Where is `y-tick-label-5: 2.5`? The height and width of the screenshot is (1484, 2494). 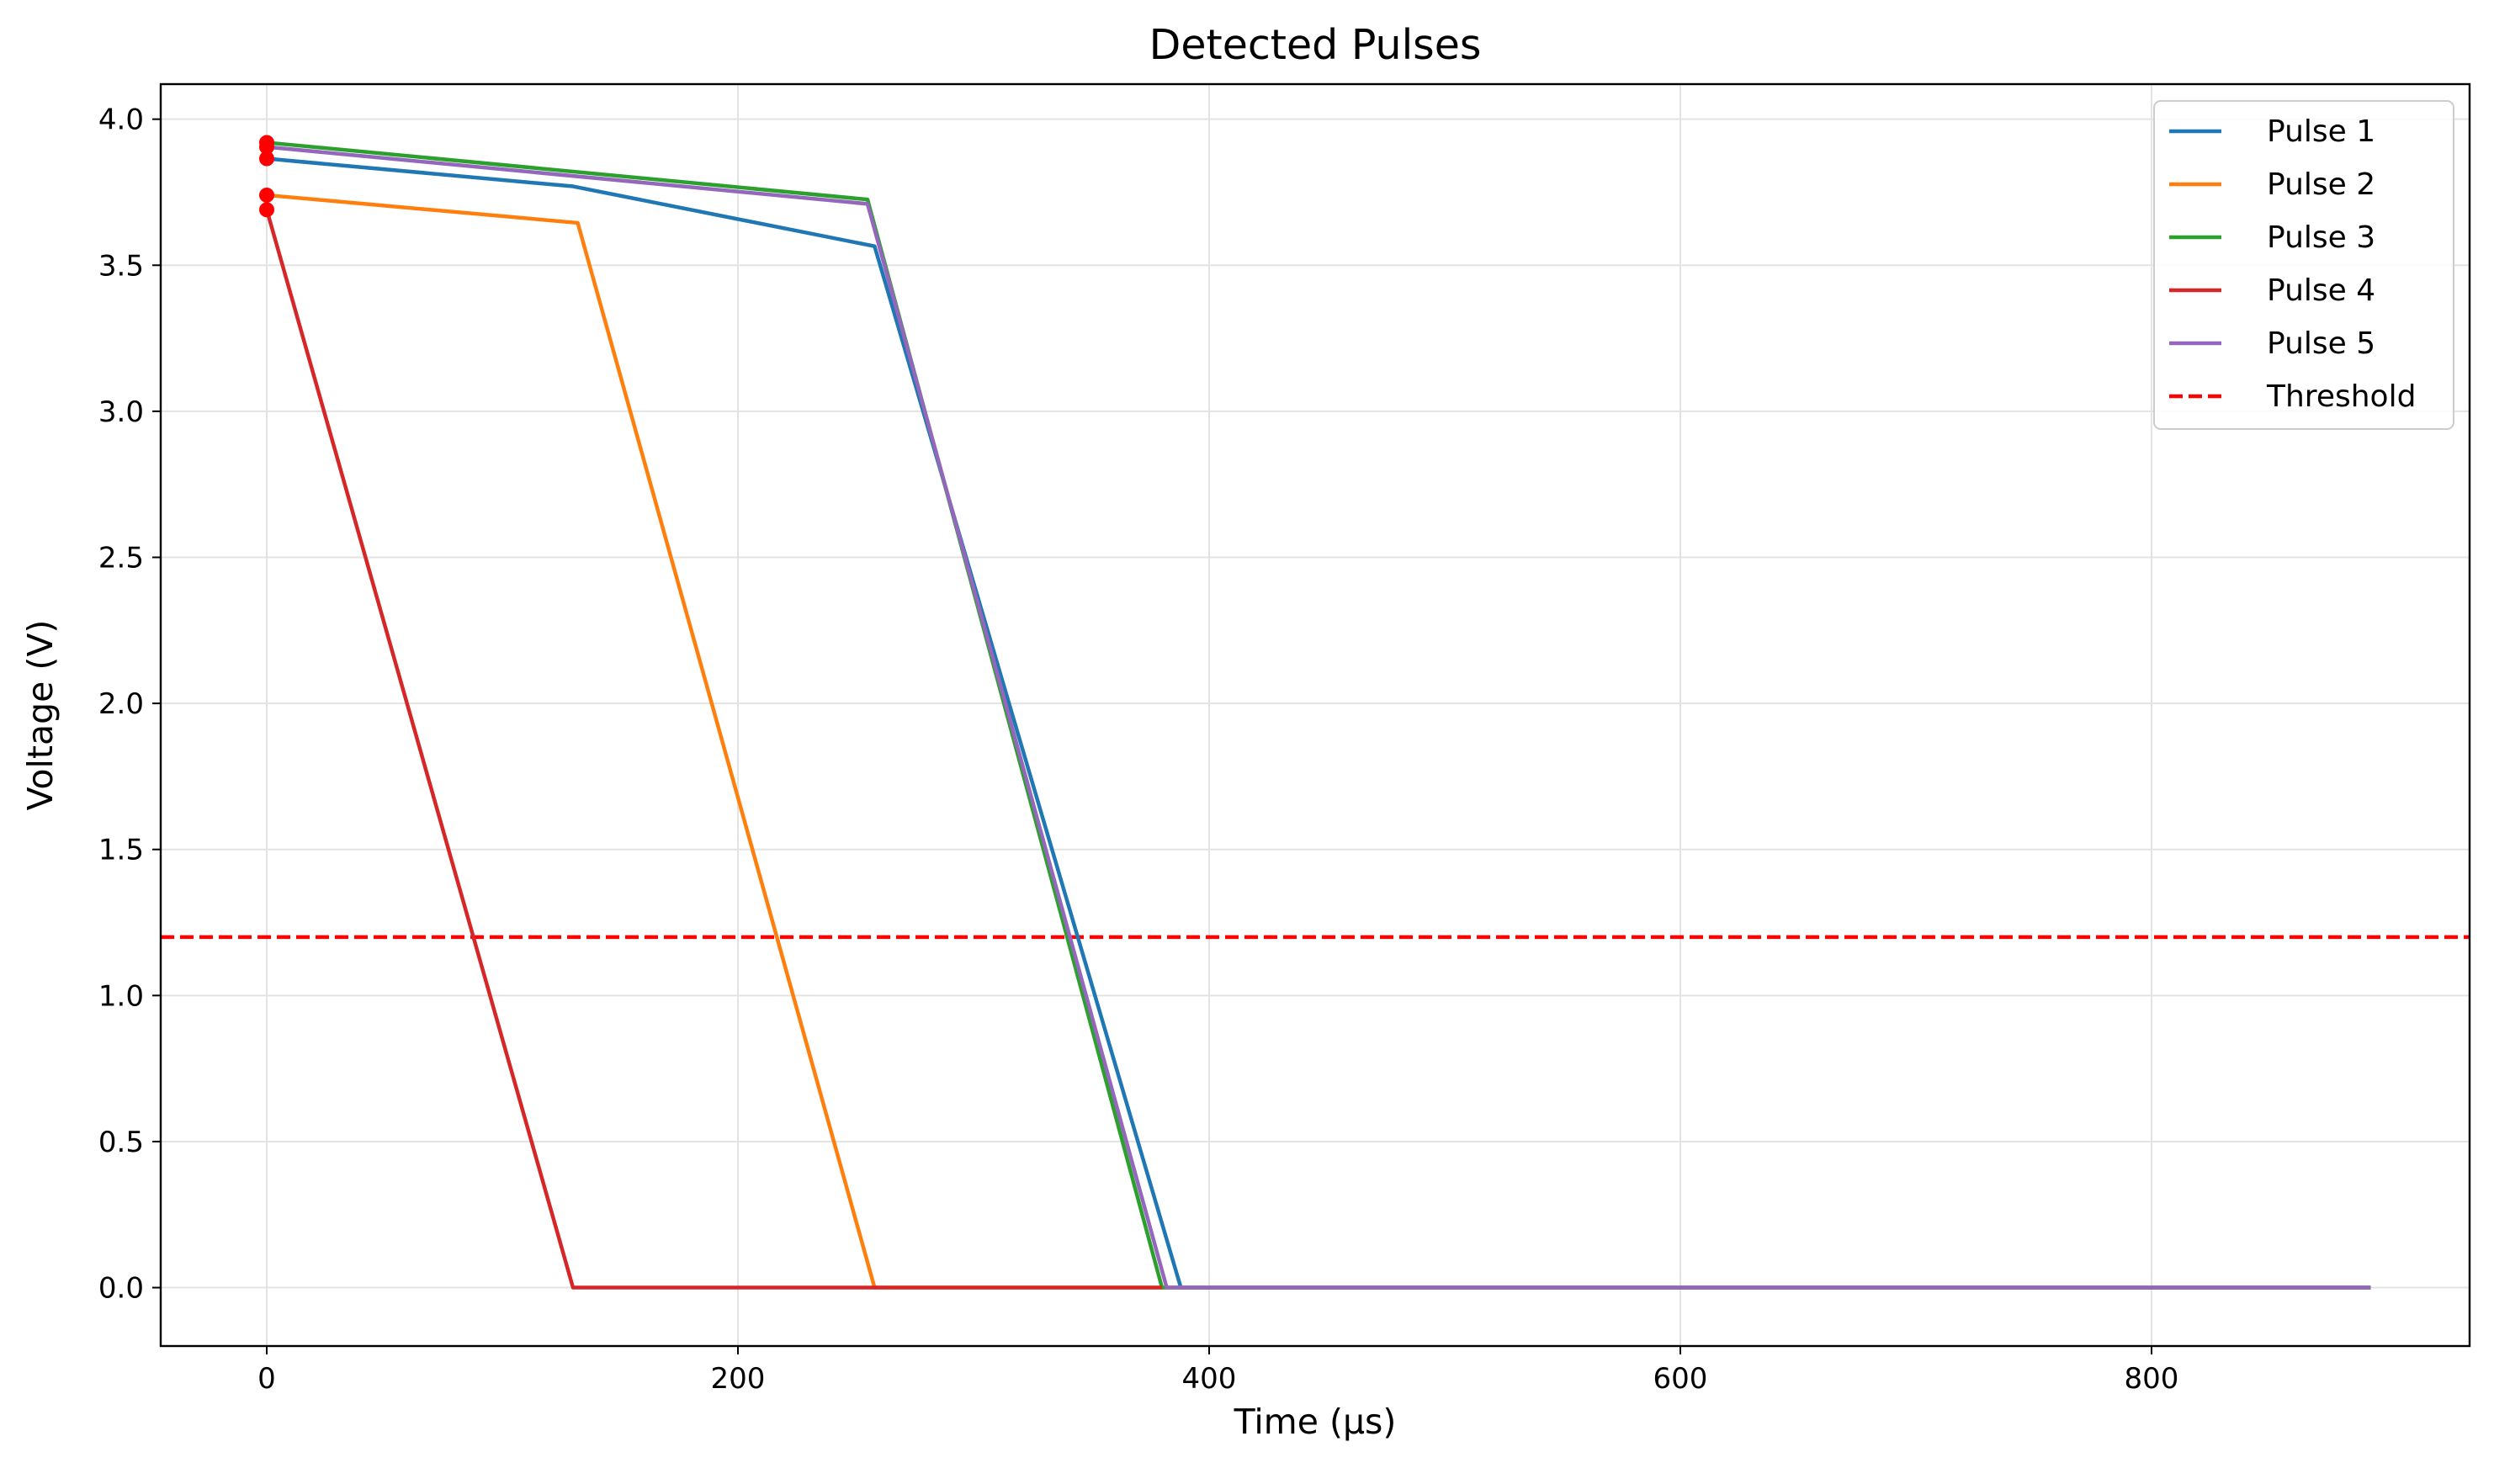 y-tick-label-5: 2.5 is located at coordinates (121, 558).